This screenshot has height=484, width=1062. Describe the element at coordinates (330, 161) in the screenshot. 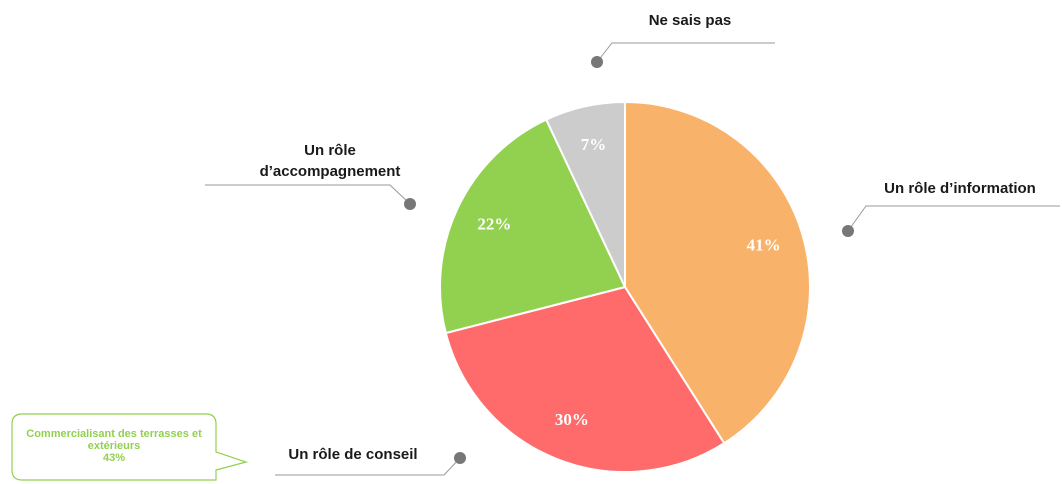

I see `category-label: Un rôle d’accompagnement` at that location.